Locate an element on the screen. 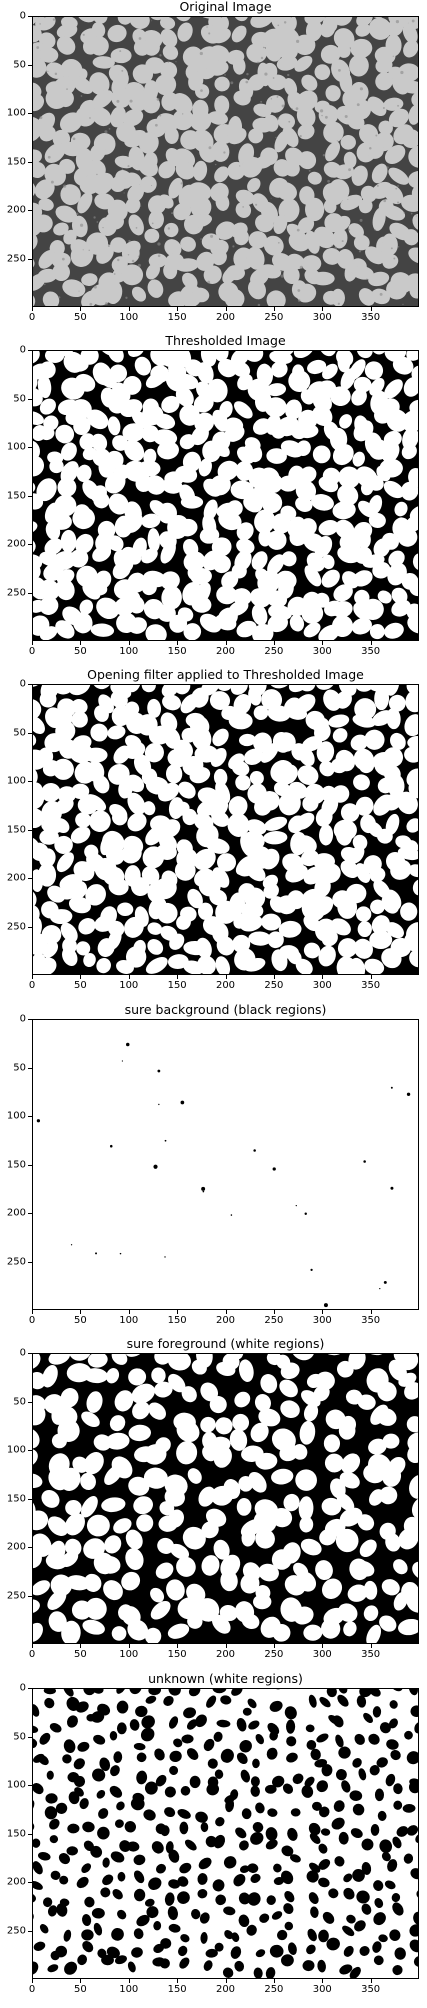 This screenshot has height=2008, width=427. panel-title: Thresholded Image is located at coordinates (225, 340).